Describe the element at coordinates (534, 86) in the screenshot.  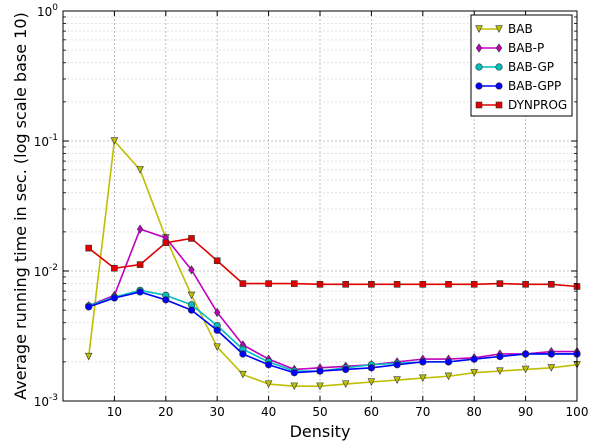
I see `legend-label-bab-gpp: BAB-GPP` at that location.